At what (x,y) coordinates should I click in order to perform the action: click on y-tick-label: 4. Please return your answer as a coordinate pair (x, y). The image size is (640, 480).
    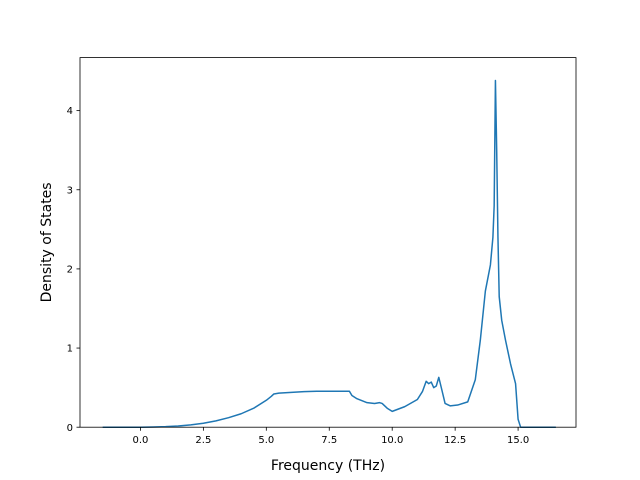
    Looking at the image, I should click on (70, 111).